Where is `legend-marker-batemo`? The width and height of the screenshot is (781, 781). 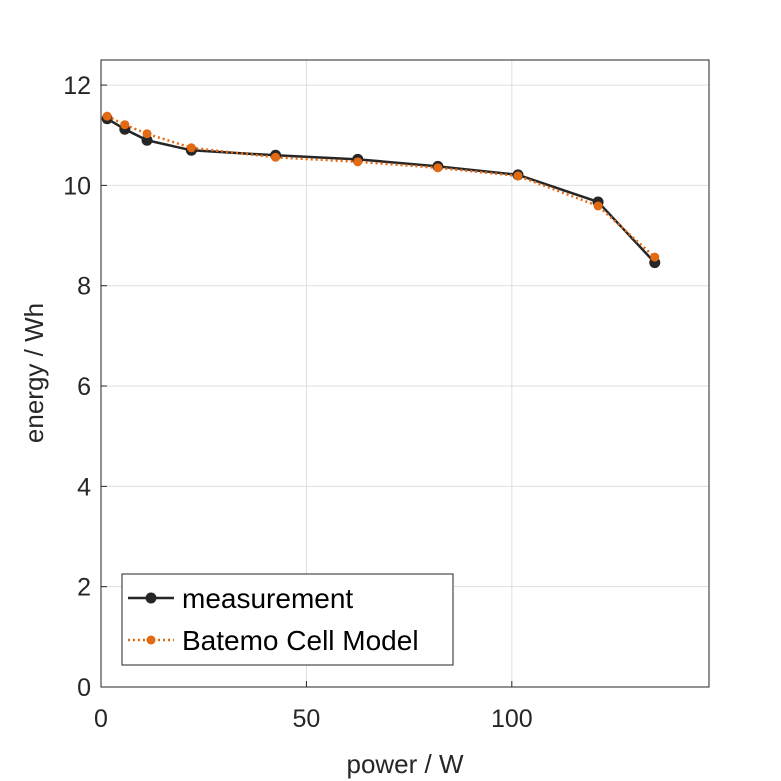
legend-marker-batemo is located at coordinates (151, 640).